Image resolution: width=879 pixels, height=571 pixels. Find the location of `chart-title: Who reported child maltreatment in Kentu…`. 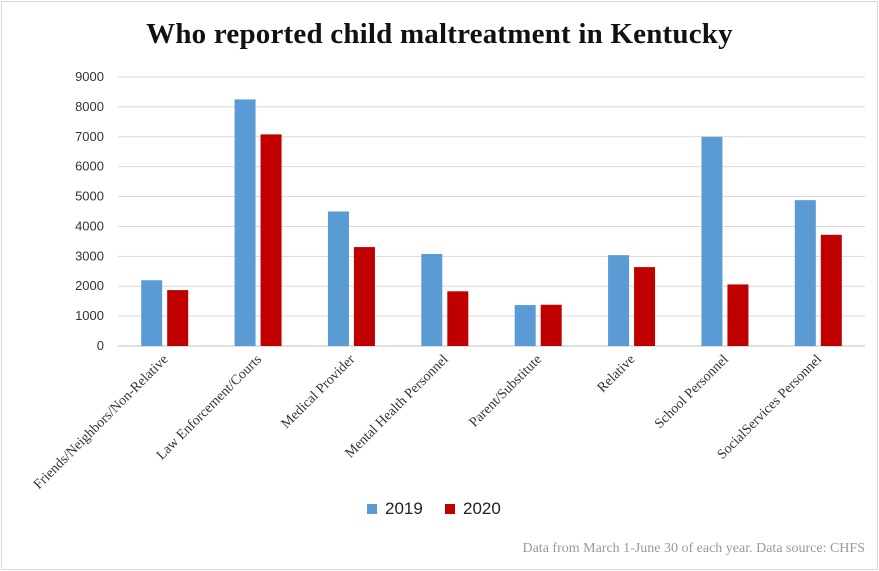

chart-title: Who reported child maltreatment in Kentu… is located at coordinates (439, 34).